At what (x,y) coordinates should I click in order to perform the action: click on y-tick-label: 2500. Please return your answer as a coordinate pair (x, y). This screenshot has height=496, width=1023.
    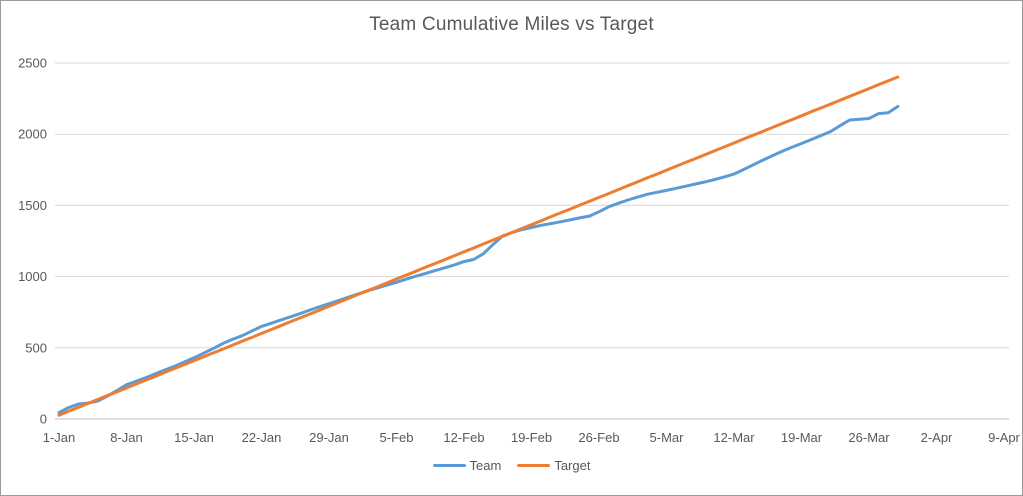
    Looking at the image, I should click on (32, 63).